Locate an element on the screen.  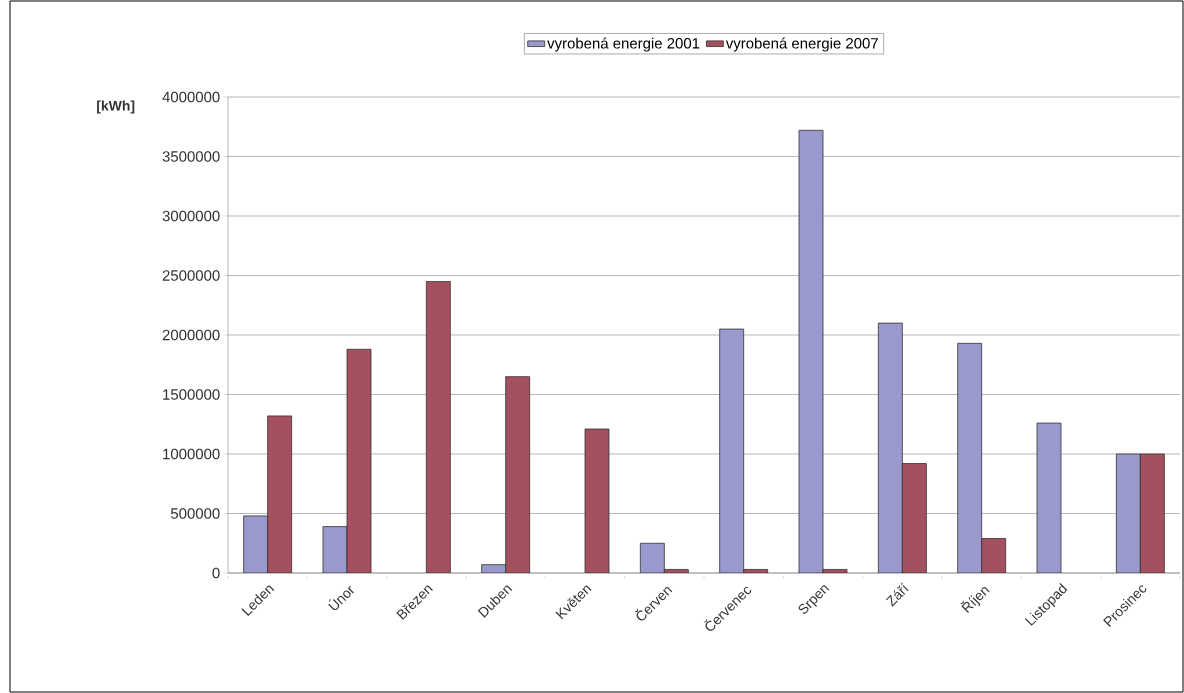
legend-label: vyrobená energie 2001 is located at coordinates (623, 44).